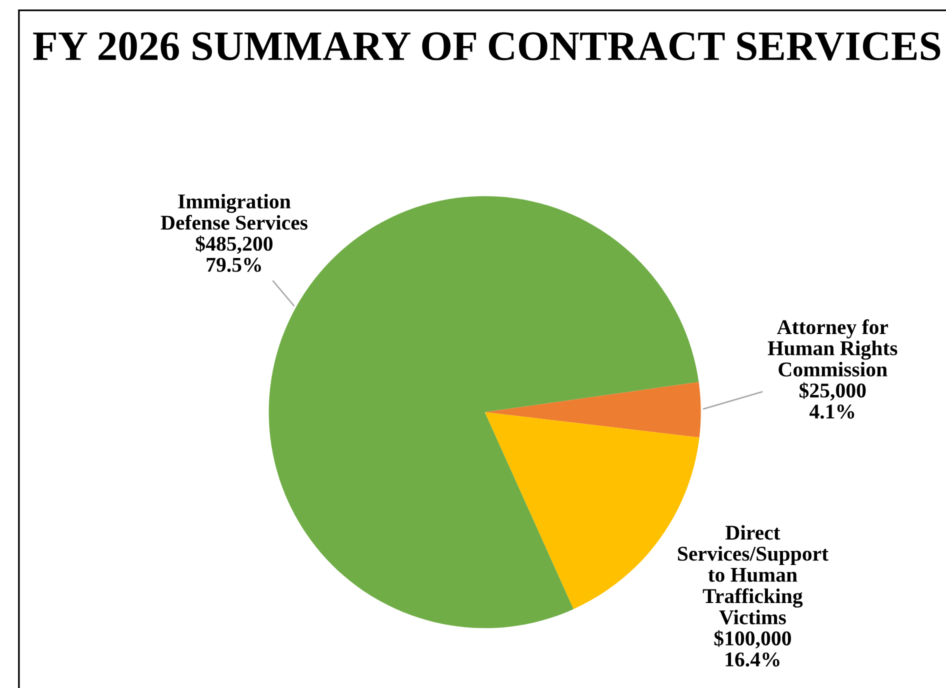 The image size is (946, 688). I want to click on slice-label: Direct Services/Support to Human Trafficking Victims, so click(753, 574).